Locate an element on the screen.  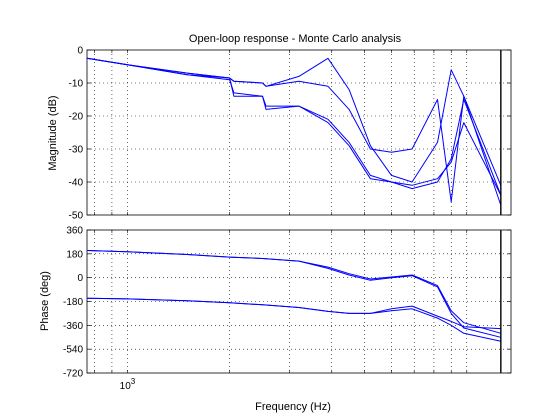
magnitude-ytick-label: -10 is located at coordinates (76, 84).